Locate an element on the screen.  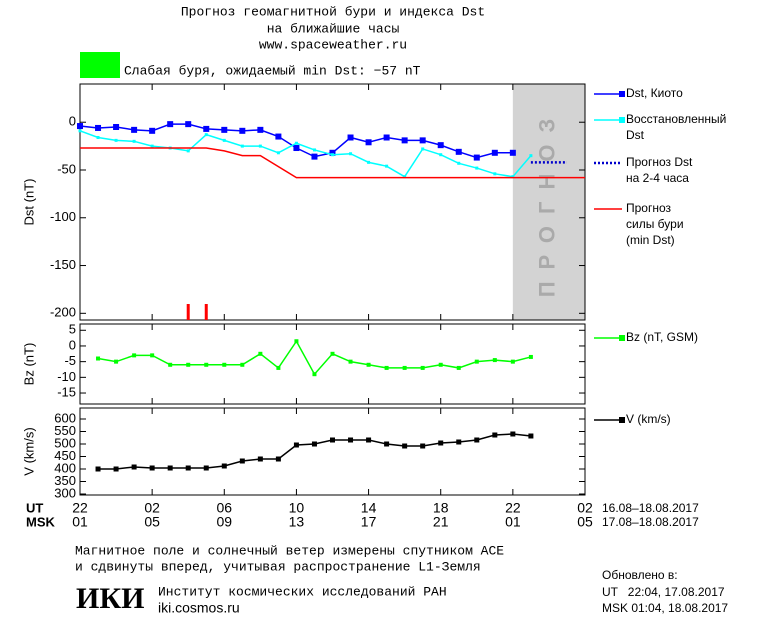
x-tick-label: 18 is located at coordinates (441, 508).